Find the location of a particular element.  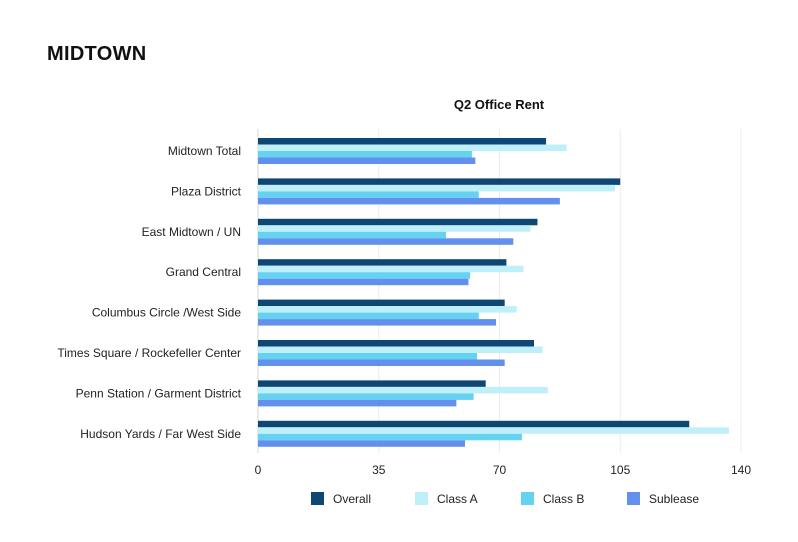

category-label: Times Square / Rockefeller Center is located at coordinates (149, 353).